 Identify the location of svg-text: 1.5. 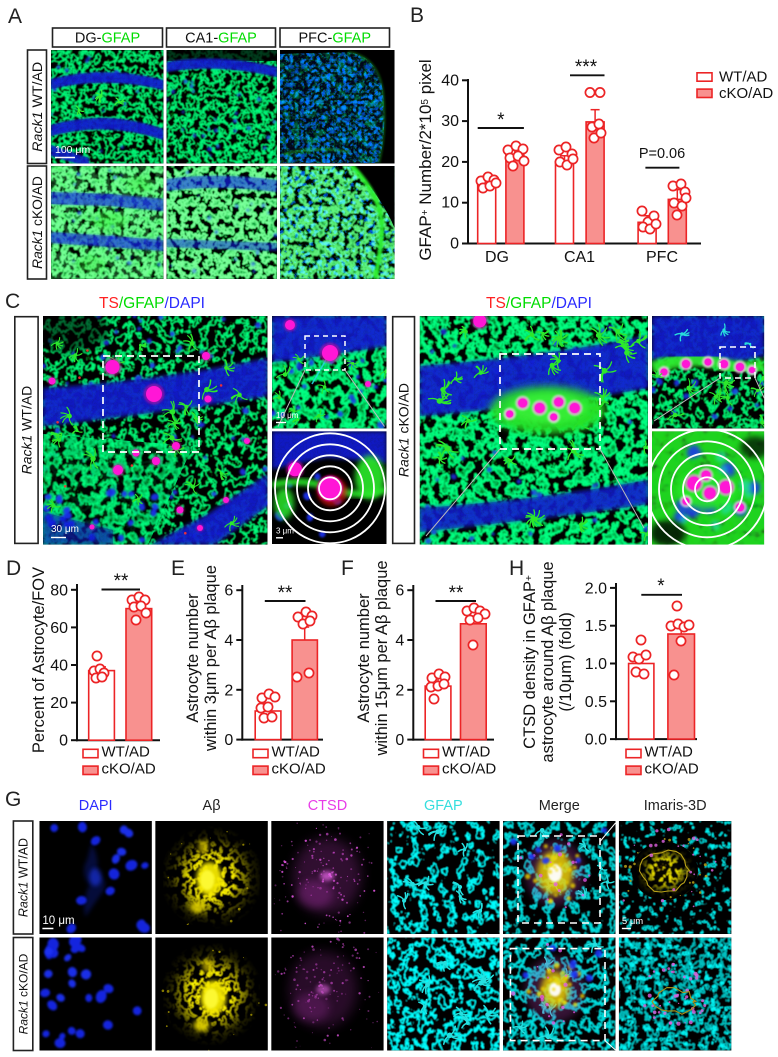
(596, 626).